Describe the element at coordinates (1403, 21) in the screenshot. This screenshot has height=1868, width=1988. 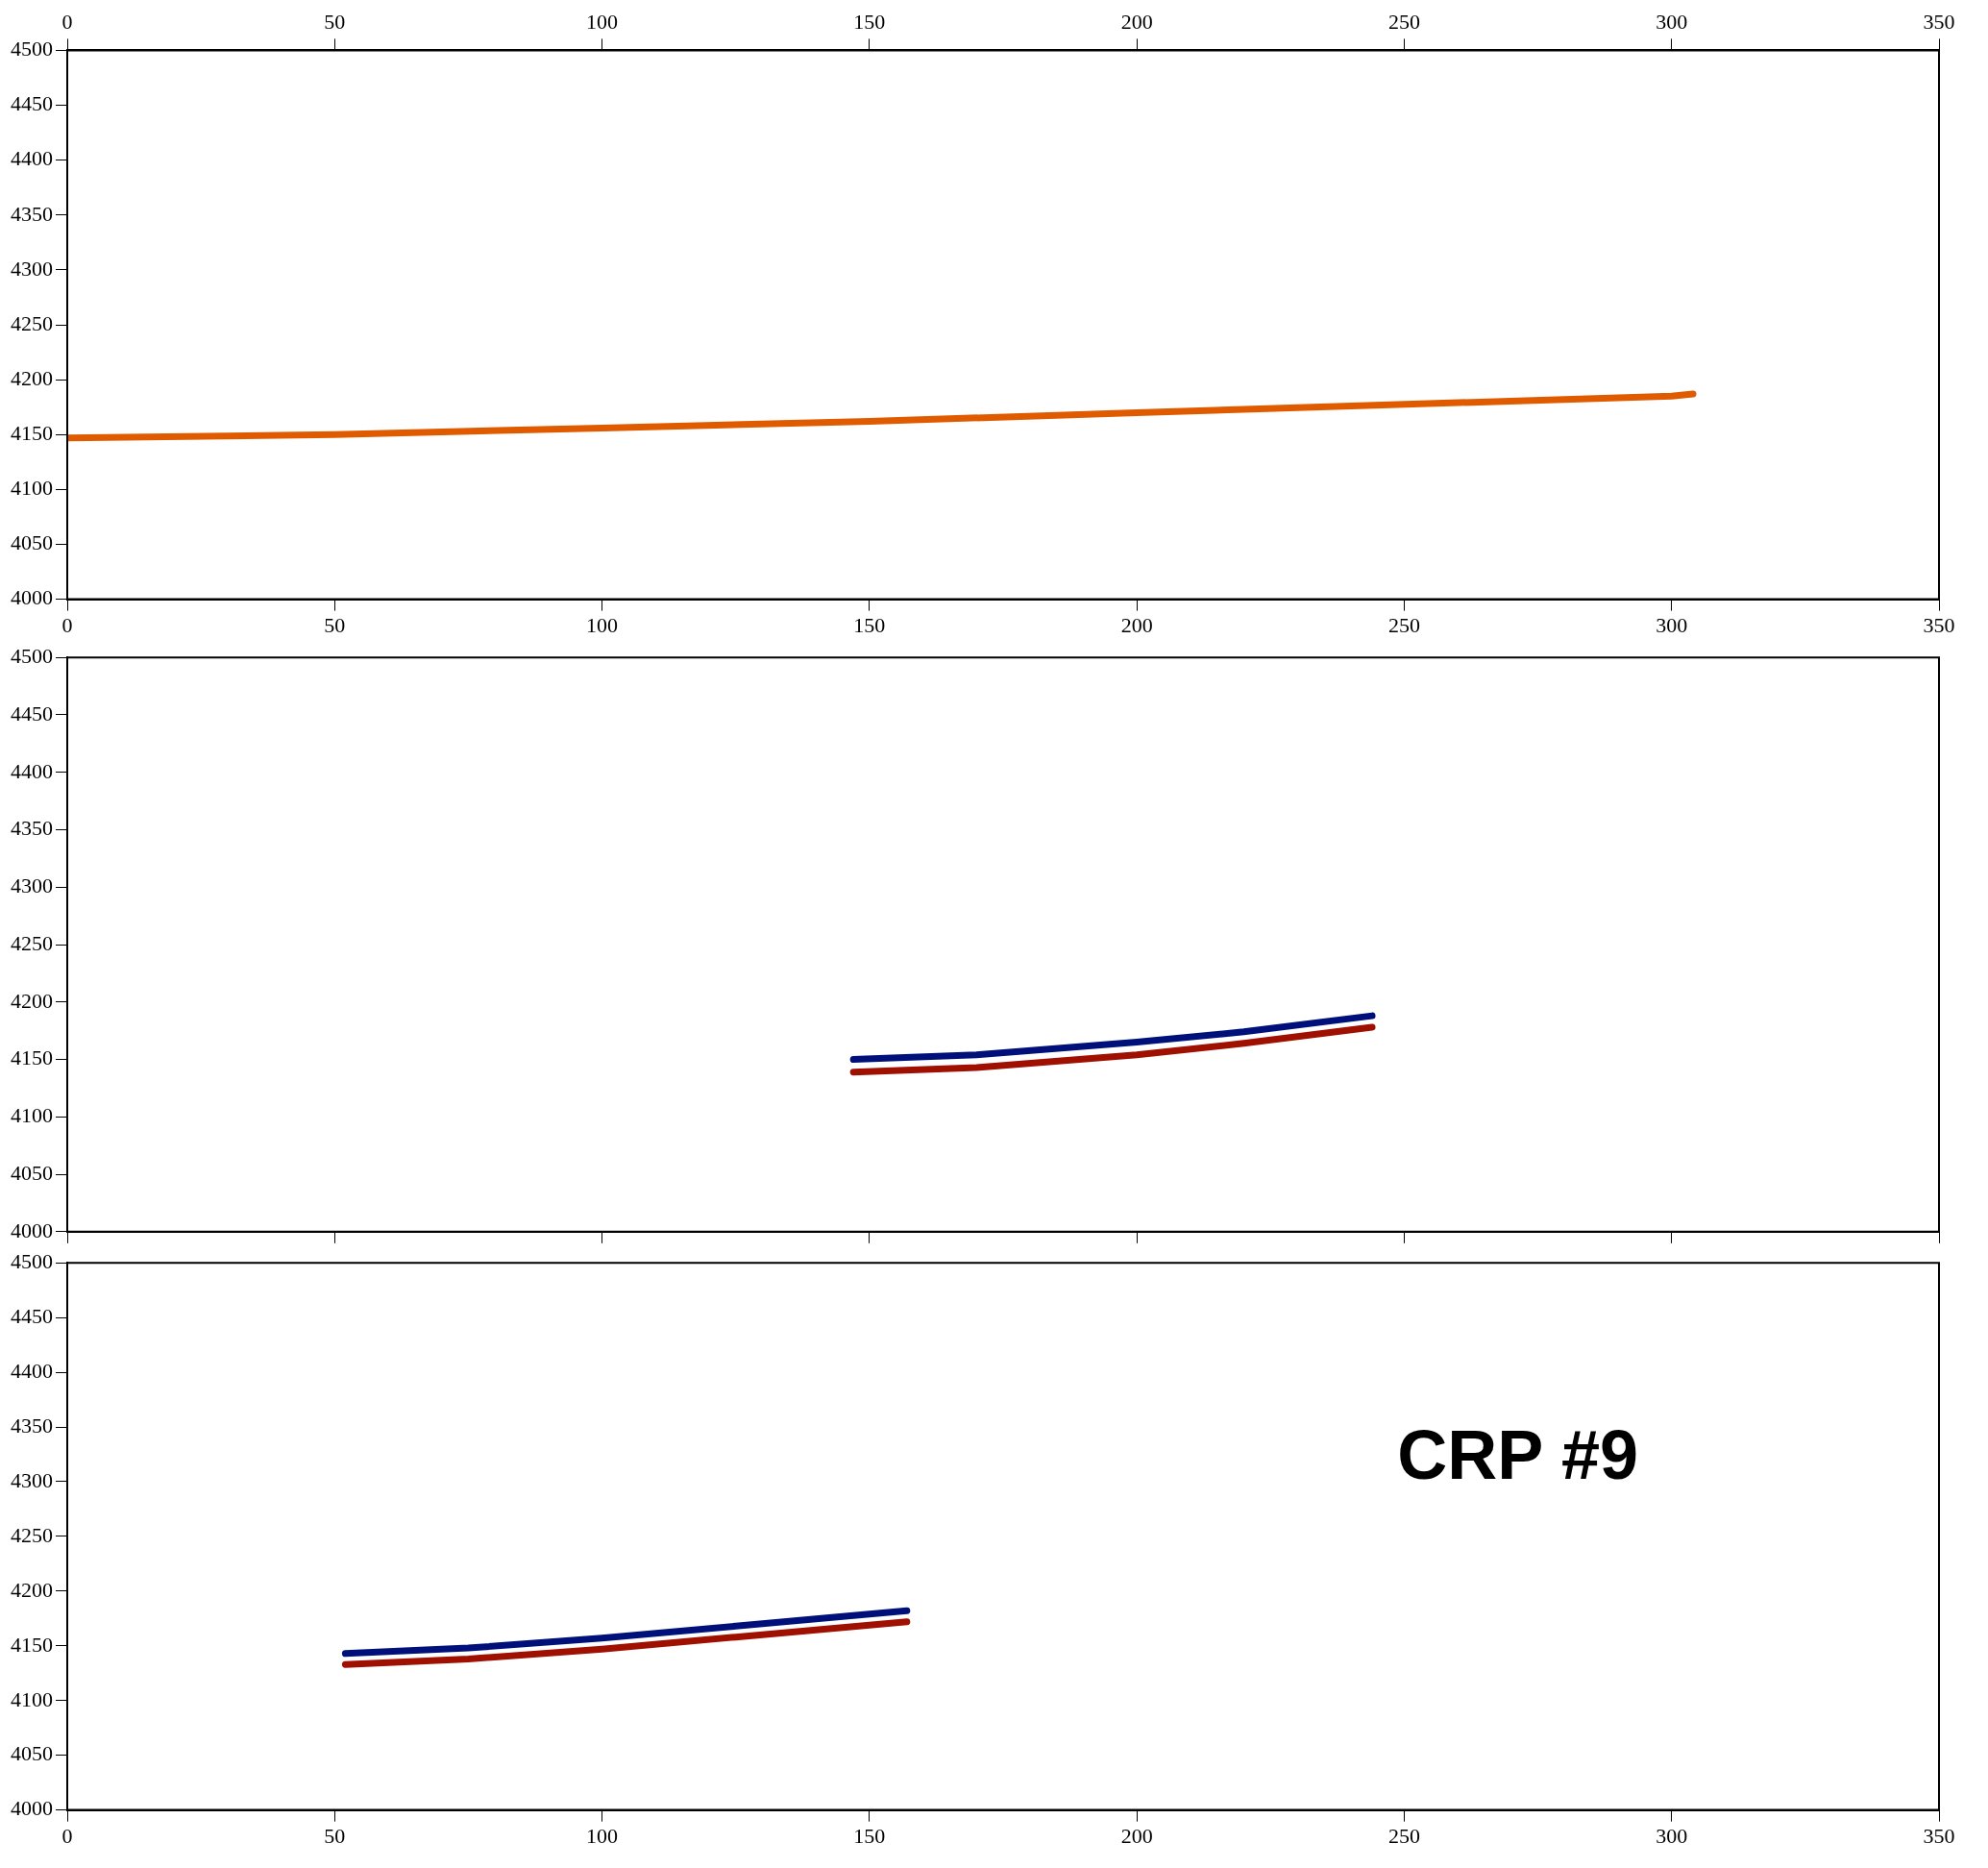
I see `x2-tick-label: 250` at that location.